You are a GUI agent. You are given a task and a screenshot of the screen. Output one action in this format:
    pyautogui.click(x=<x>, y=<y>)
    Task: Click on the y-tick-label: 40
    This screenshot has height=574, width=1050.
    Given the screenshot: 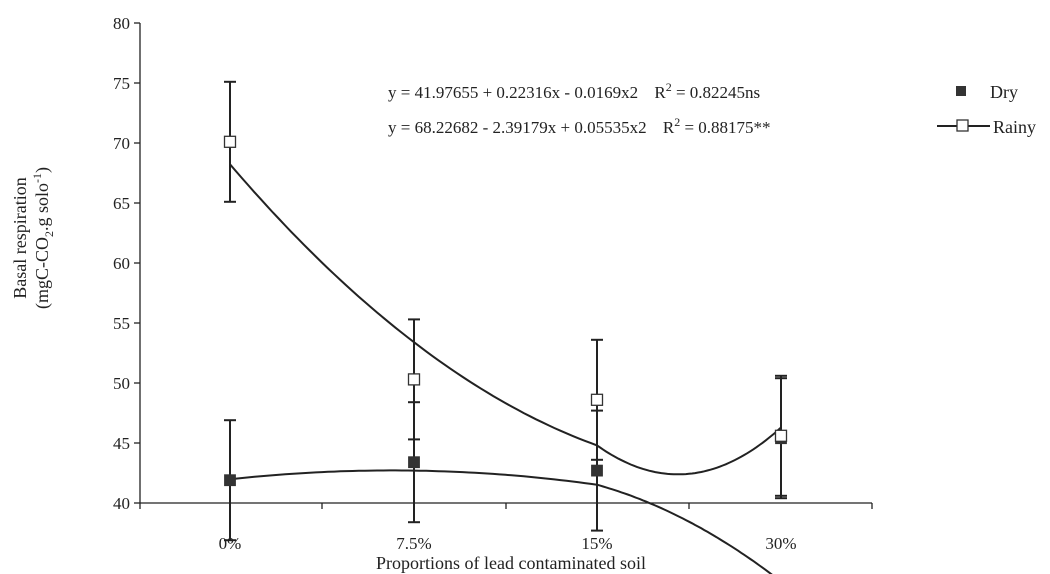 What is the action you would take?
    pyautogui.click(x=121, y=503)
    